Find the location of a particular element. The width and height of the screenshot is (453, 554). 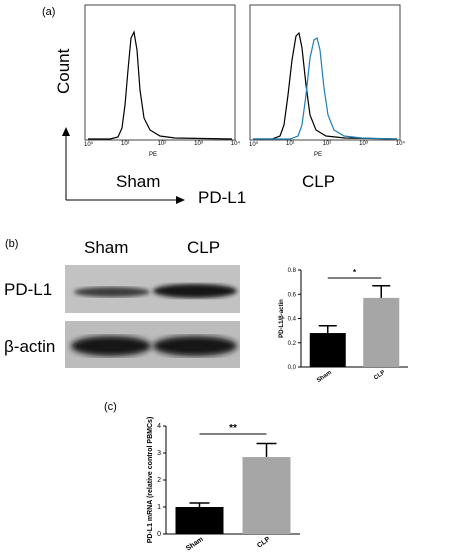

pe-axis-ticks-left: 10⁰ 10¹ 10² 10³ 10⁴ is located at coordinates (162, 146).